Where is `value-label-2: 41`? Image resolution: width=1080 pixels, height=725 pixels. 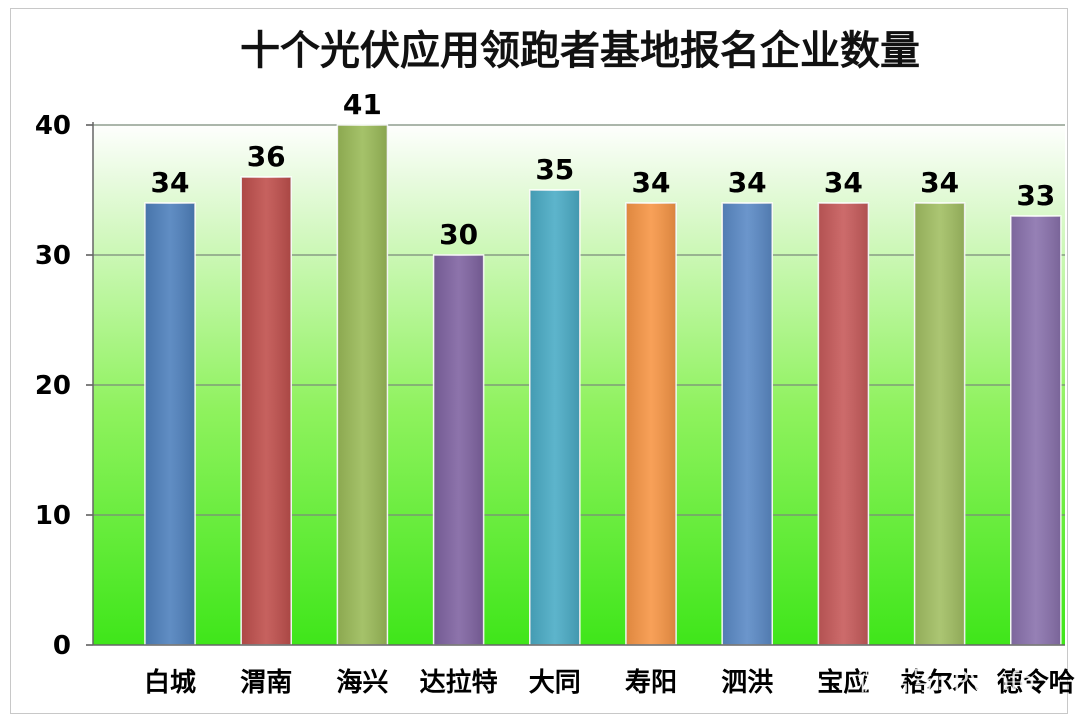
value-label-2: 41 is located at coordinates (362, 104).